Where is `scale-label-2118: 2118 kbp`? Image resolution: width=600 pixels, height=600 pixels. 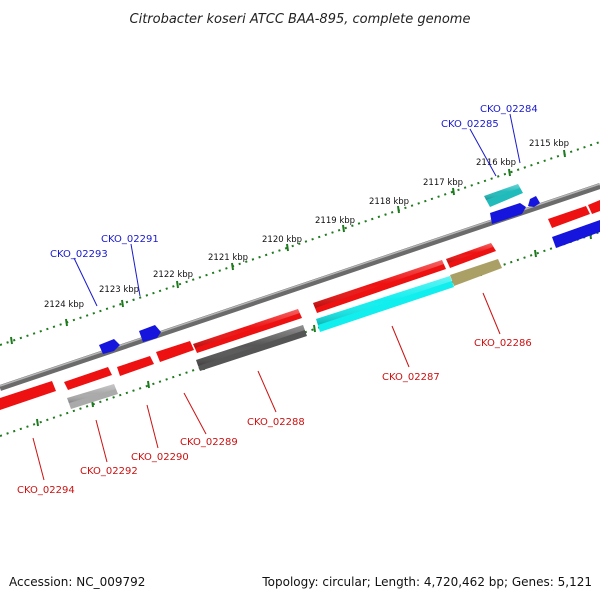 scale-label-2118: 2118 kbp is located at coordinates (389, 202).